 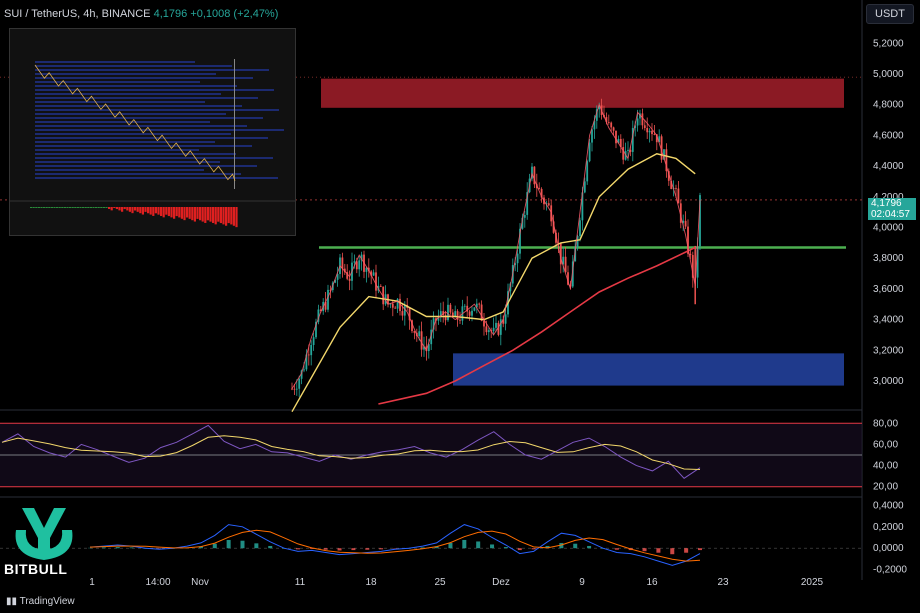 I want to click on macd-signal-line, so click(x=395, y=545).